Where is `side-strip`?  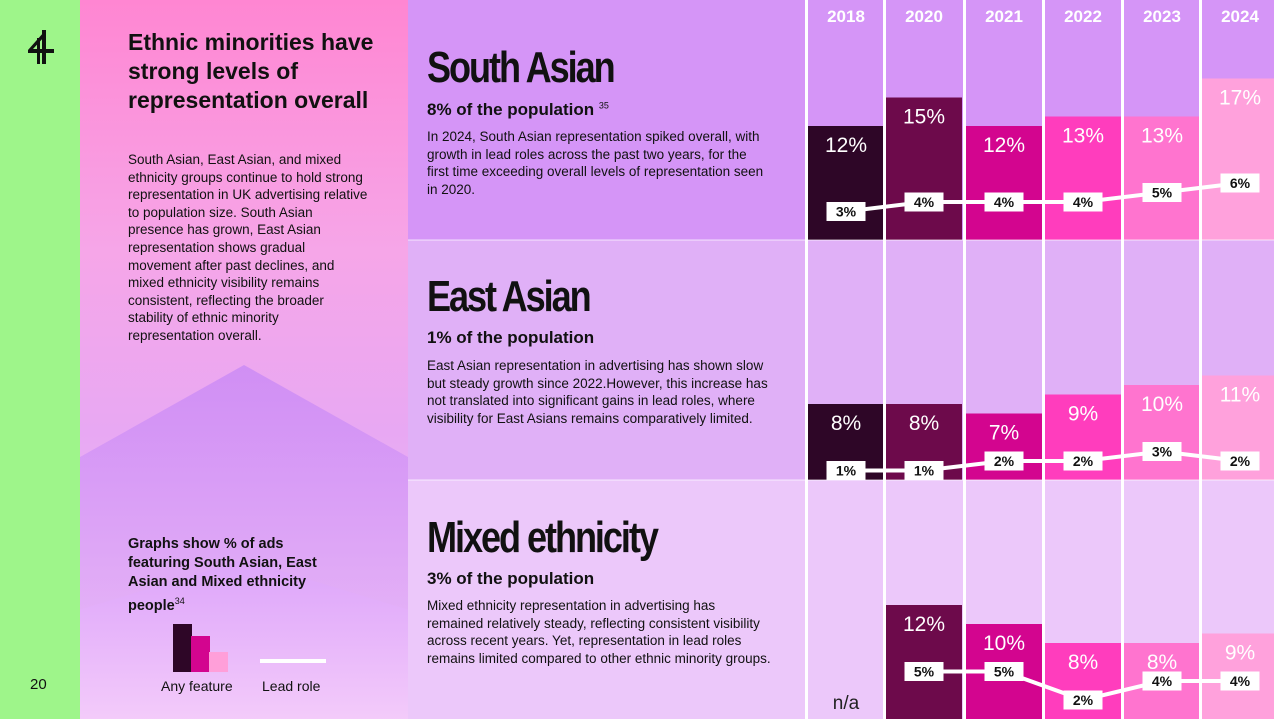 side-strip is located at coordinates (40, 359).